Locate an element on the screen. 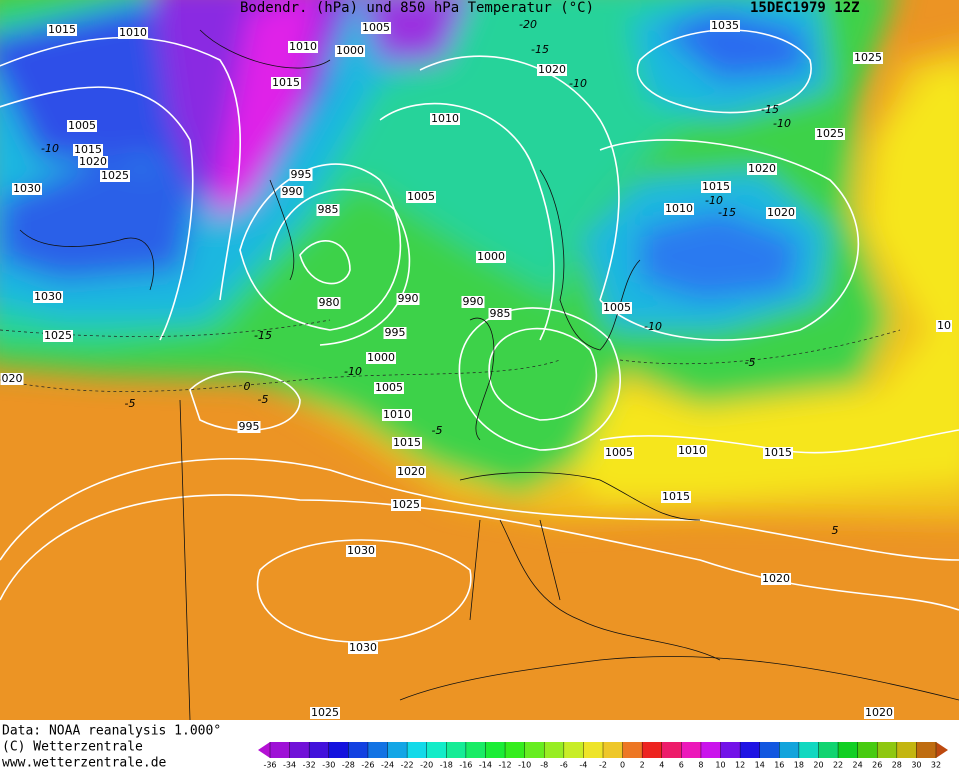 The width and height of the screenshot is (959, 770). colorbar-label: 0 is located at coordinates (622, 765).